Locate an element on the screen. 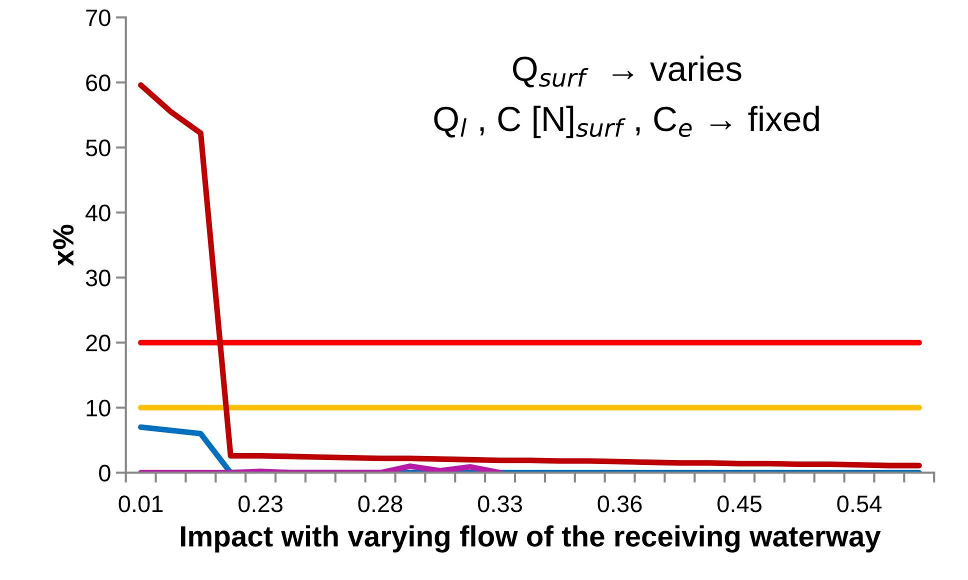 The height and width of the screenshot is (580, 968). y-tick-label: 30 is located at coordinates (98, 278).